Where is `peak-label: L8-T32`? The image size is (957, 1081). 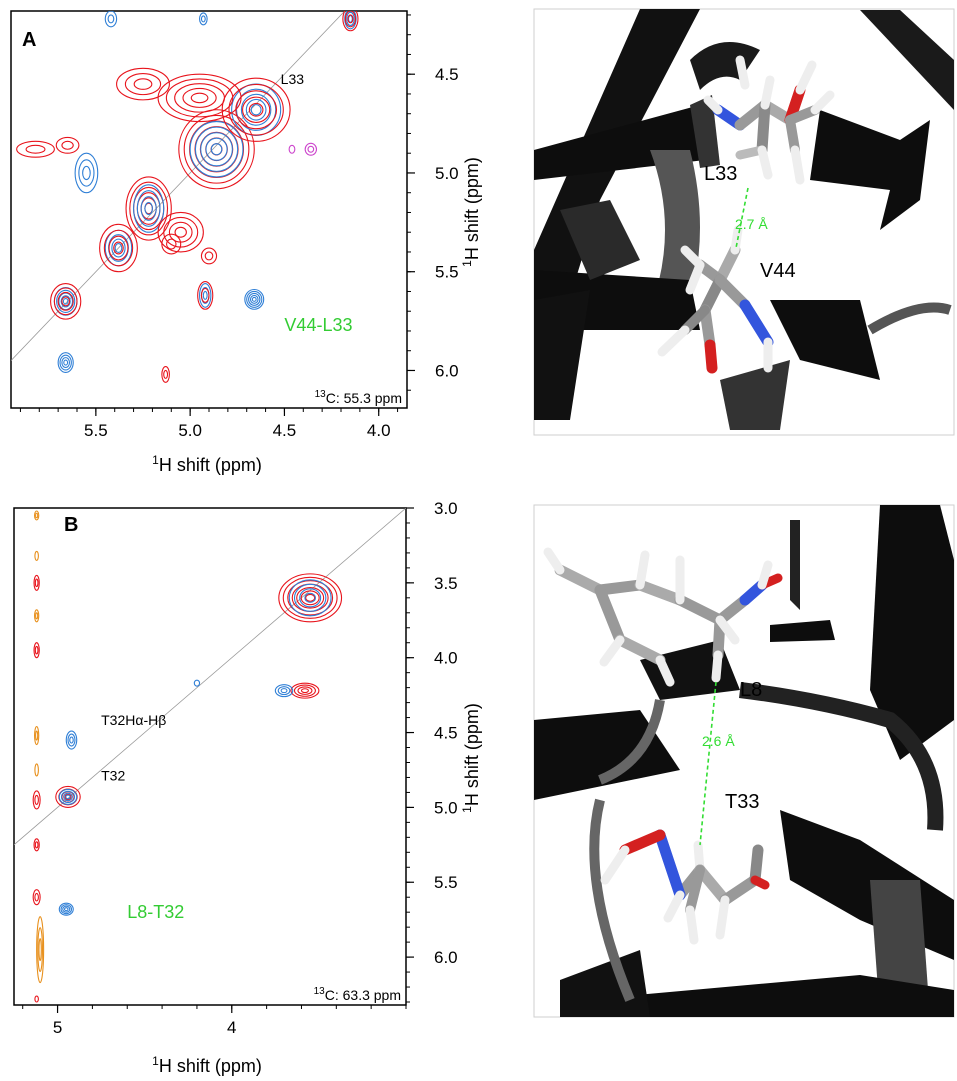
peak-label: L8-T32 is located at coordinates (155, 912).